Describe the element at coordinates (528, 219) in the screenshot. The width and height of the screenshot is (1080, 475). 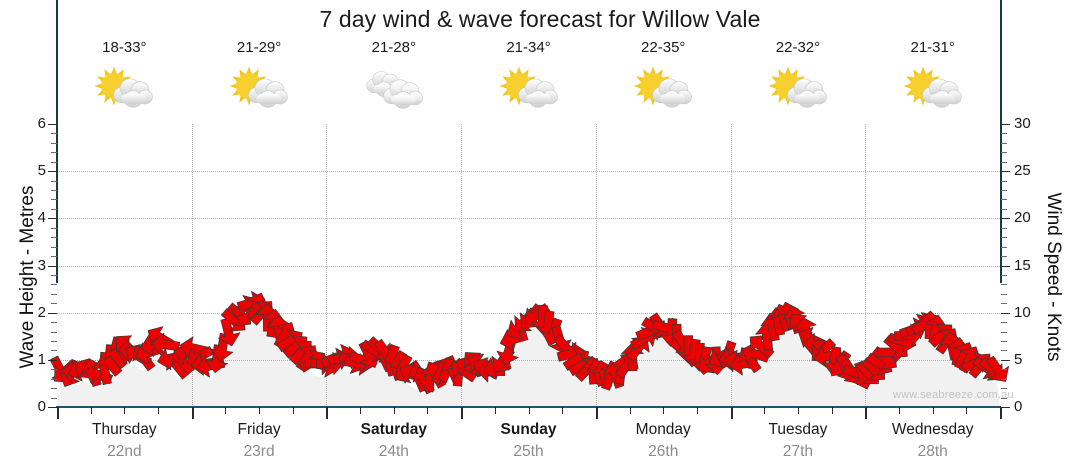
I see `horizontal-gridline` at that location.